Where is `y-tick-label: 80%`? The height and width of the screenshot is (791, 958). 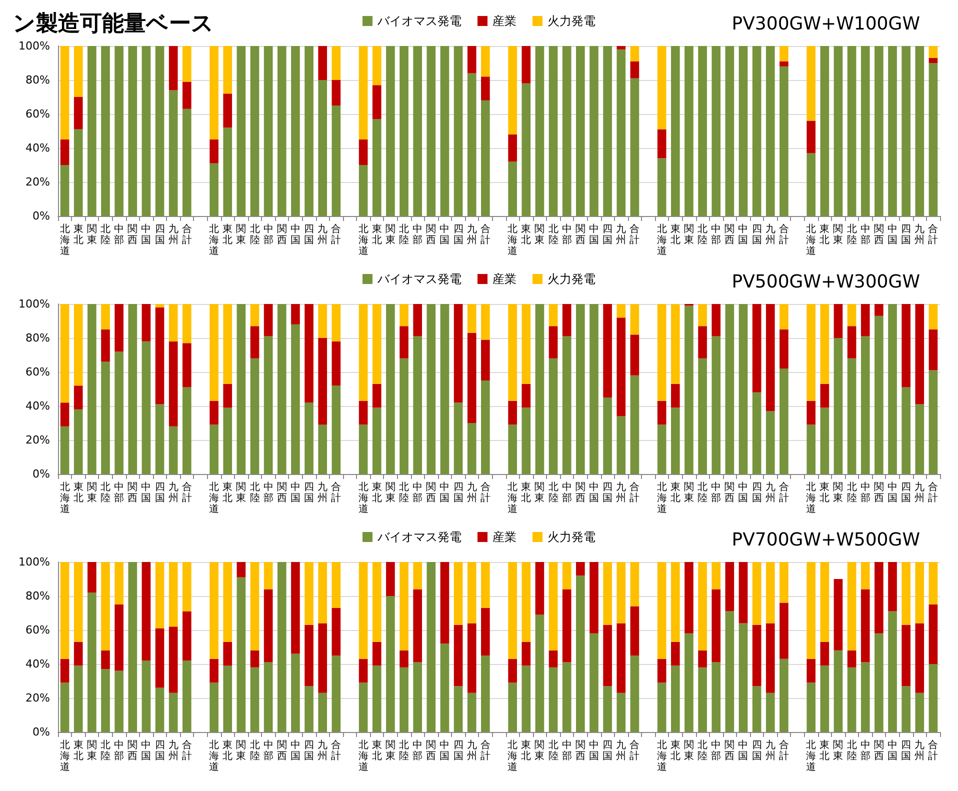 y-tick-label: 80% is located at coordinates (38, 80).